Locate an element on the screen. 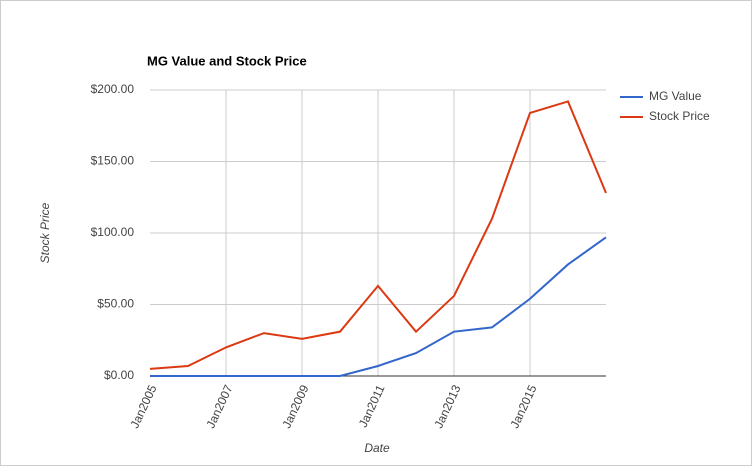 The height and width of the screenshot is (466, 752). y-tick-label: $0.00 is located at coordinates (119, 375).